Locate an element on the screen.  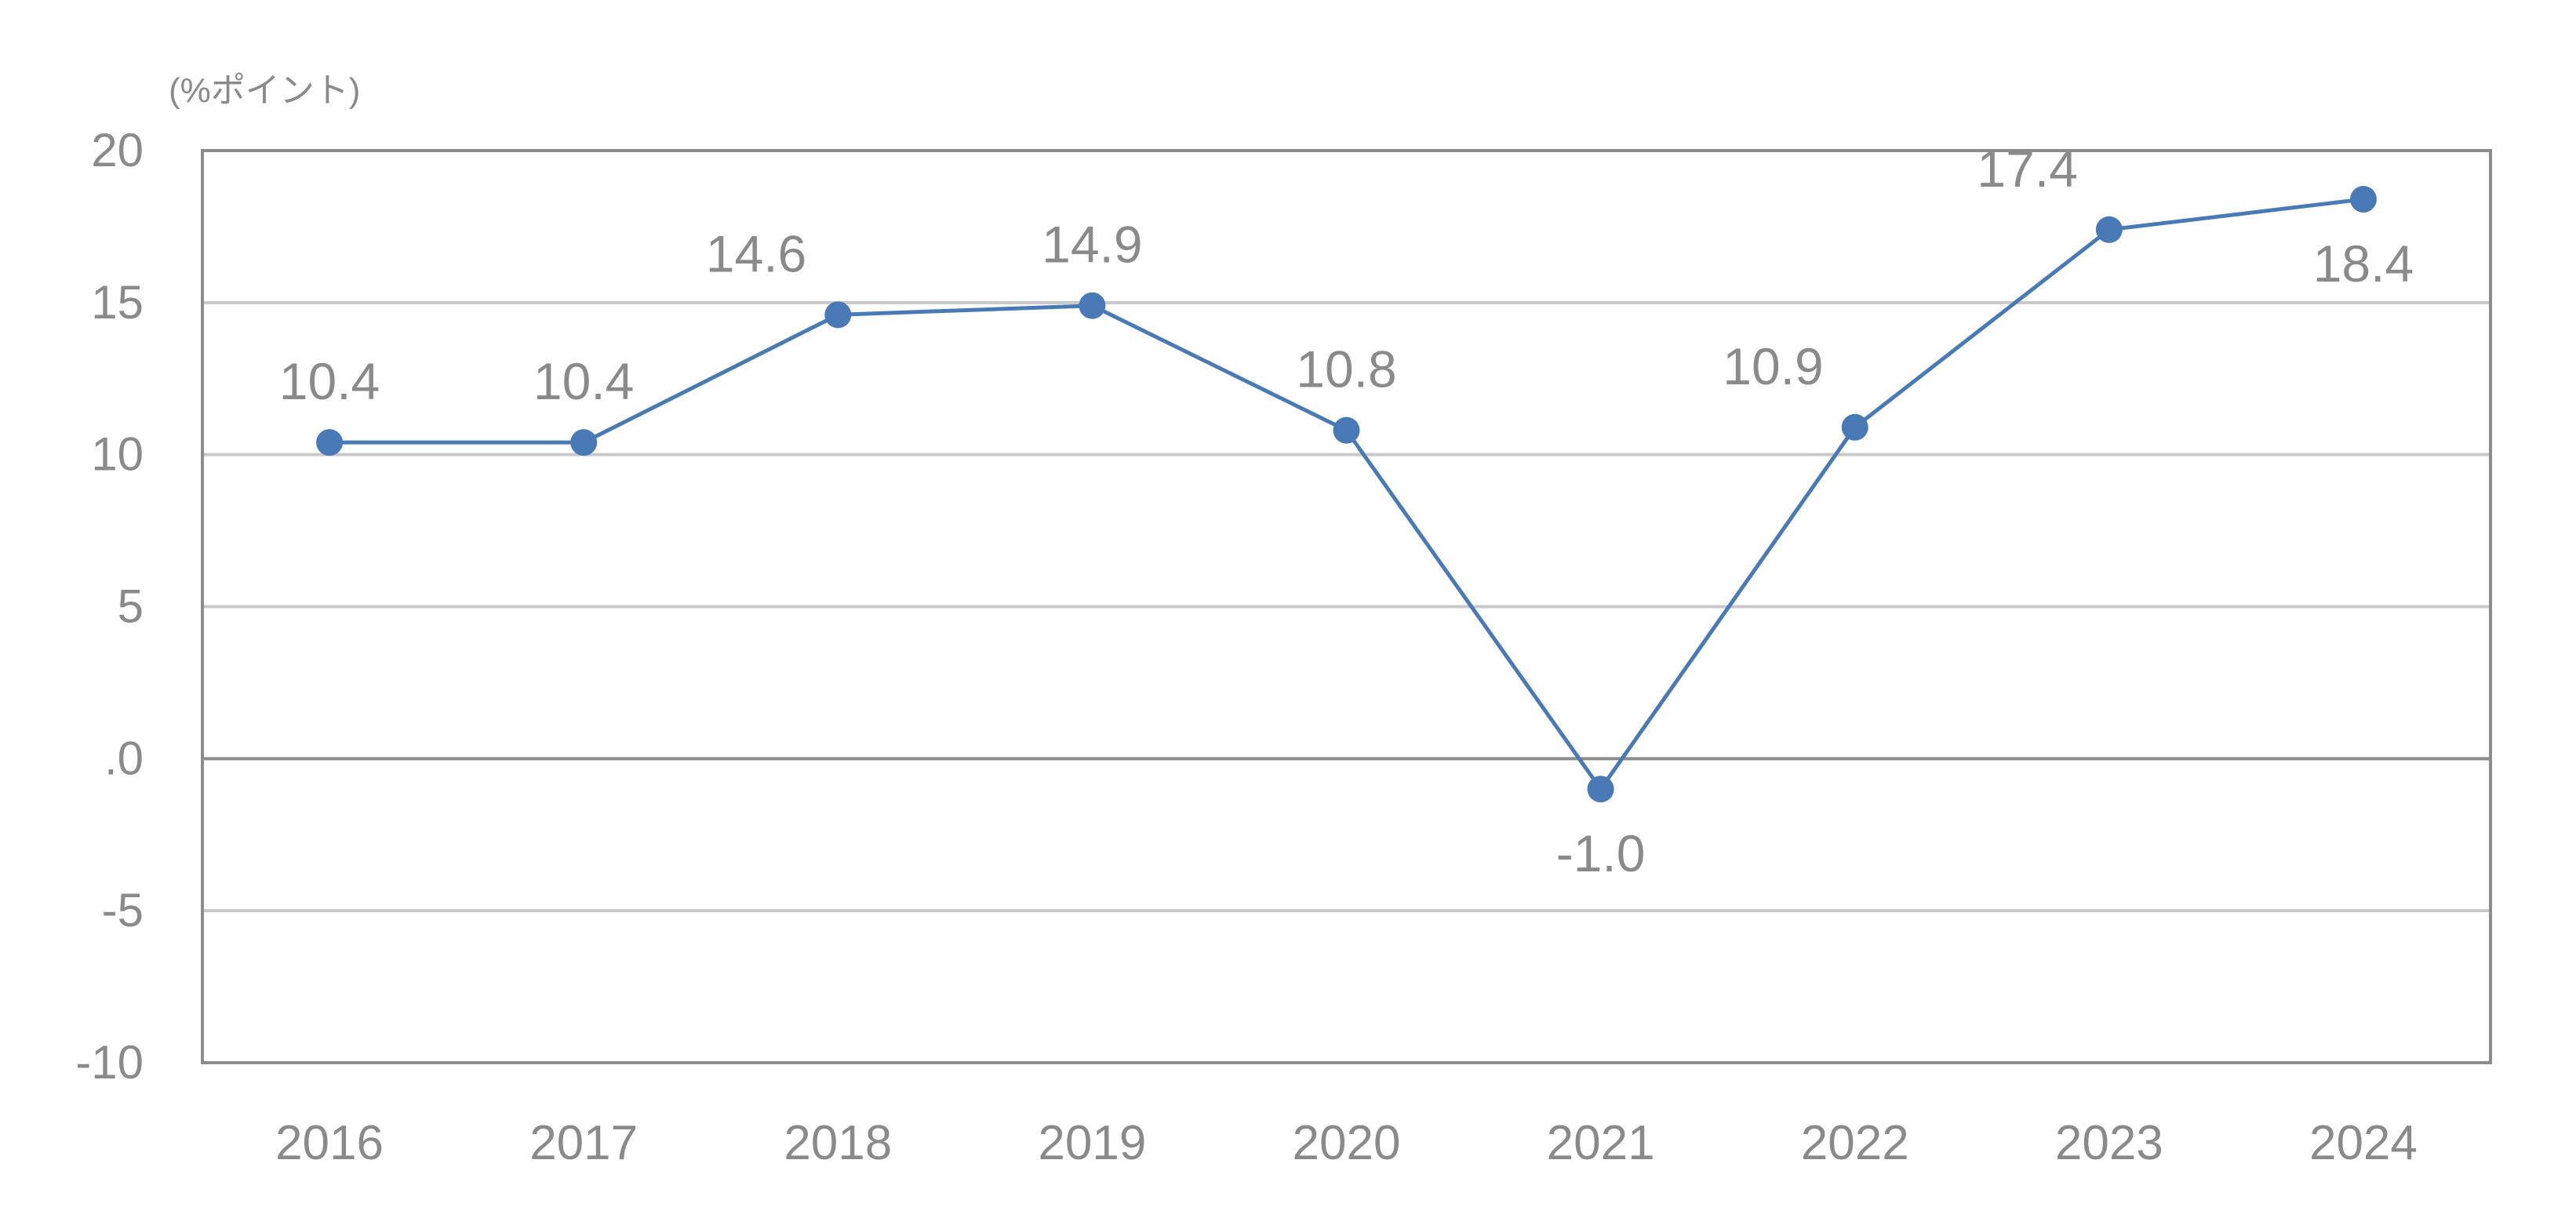
data-label: 14.6 is located at coordinates (756, 253).